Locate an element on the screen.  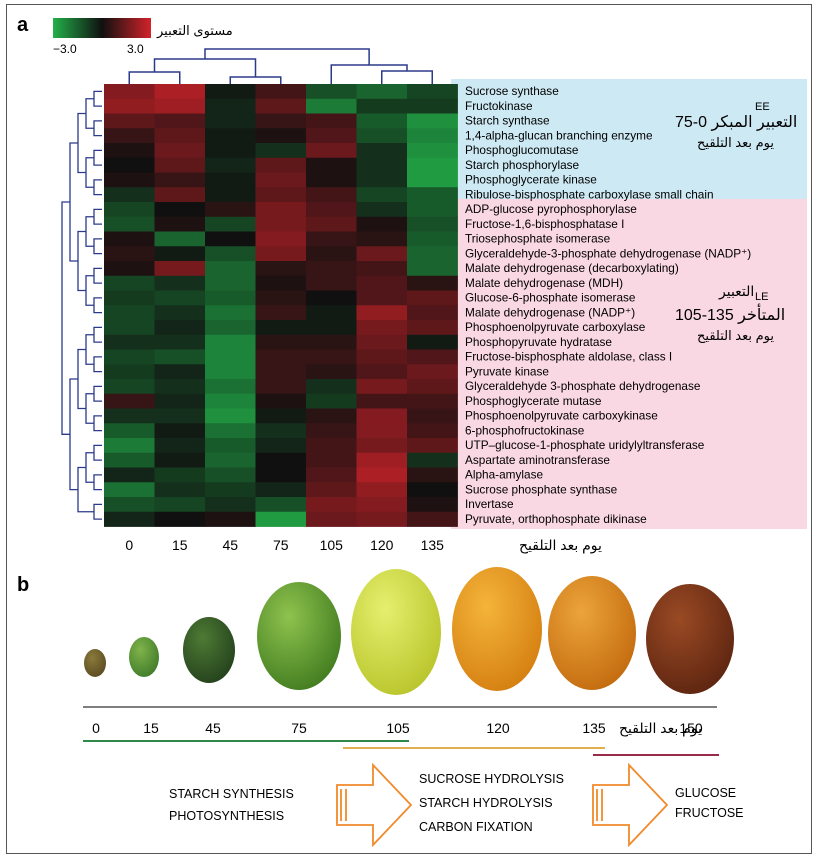
row-label: Pyruvate kinase is located at coordinates (507, 371).